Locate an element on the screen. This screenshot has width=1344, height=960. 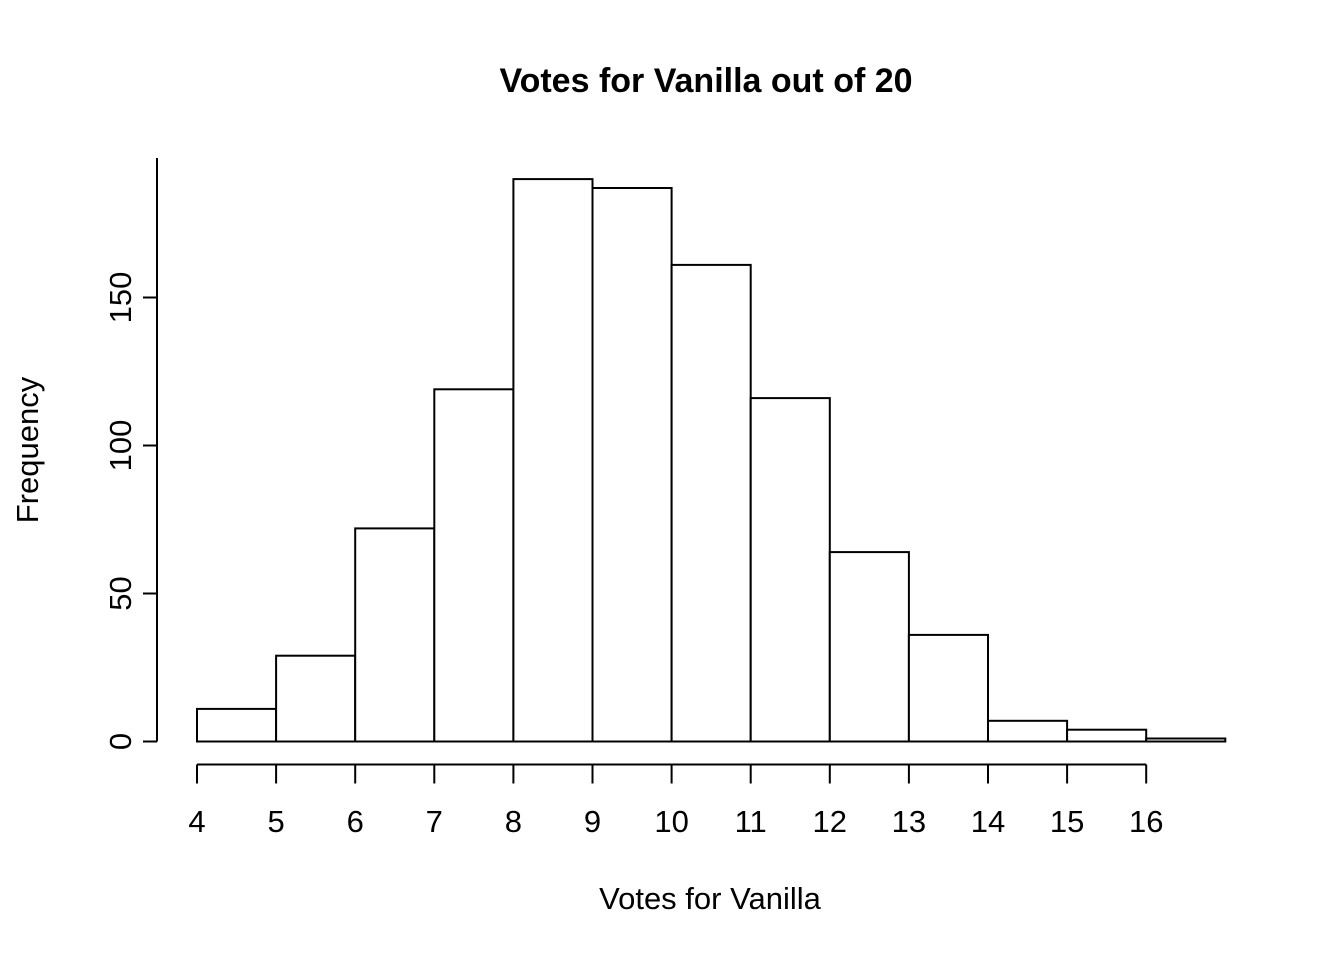
x-tick-label-15: 15 is located at coordinates (1067, 821).